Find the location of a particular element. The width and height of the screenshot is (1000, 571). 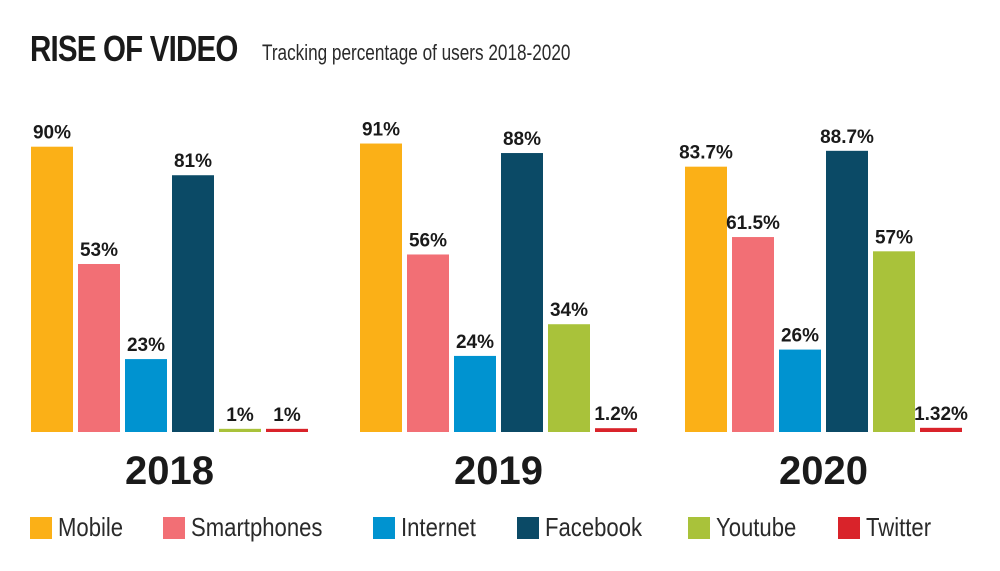

bar-youtube-2020 is located at coordinates (894, 341).